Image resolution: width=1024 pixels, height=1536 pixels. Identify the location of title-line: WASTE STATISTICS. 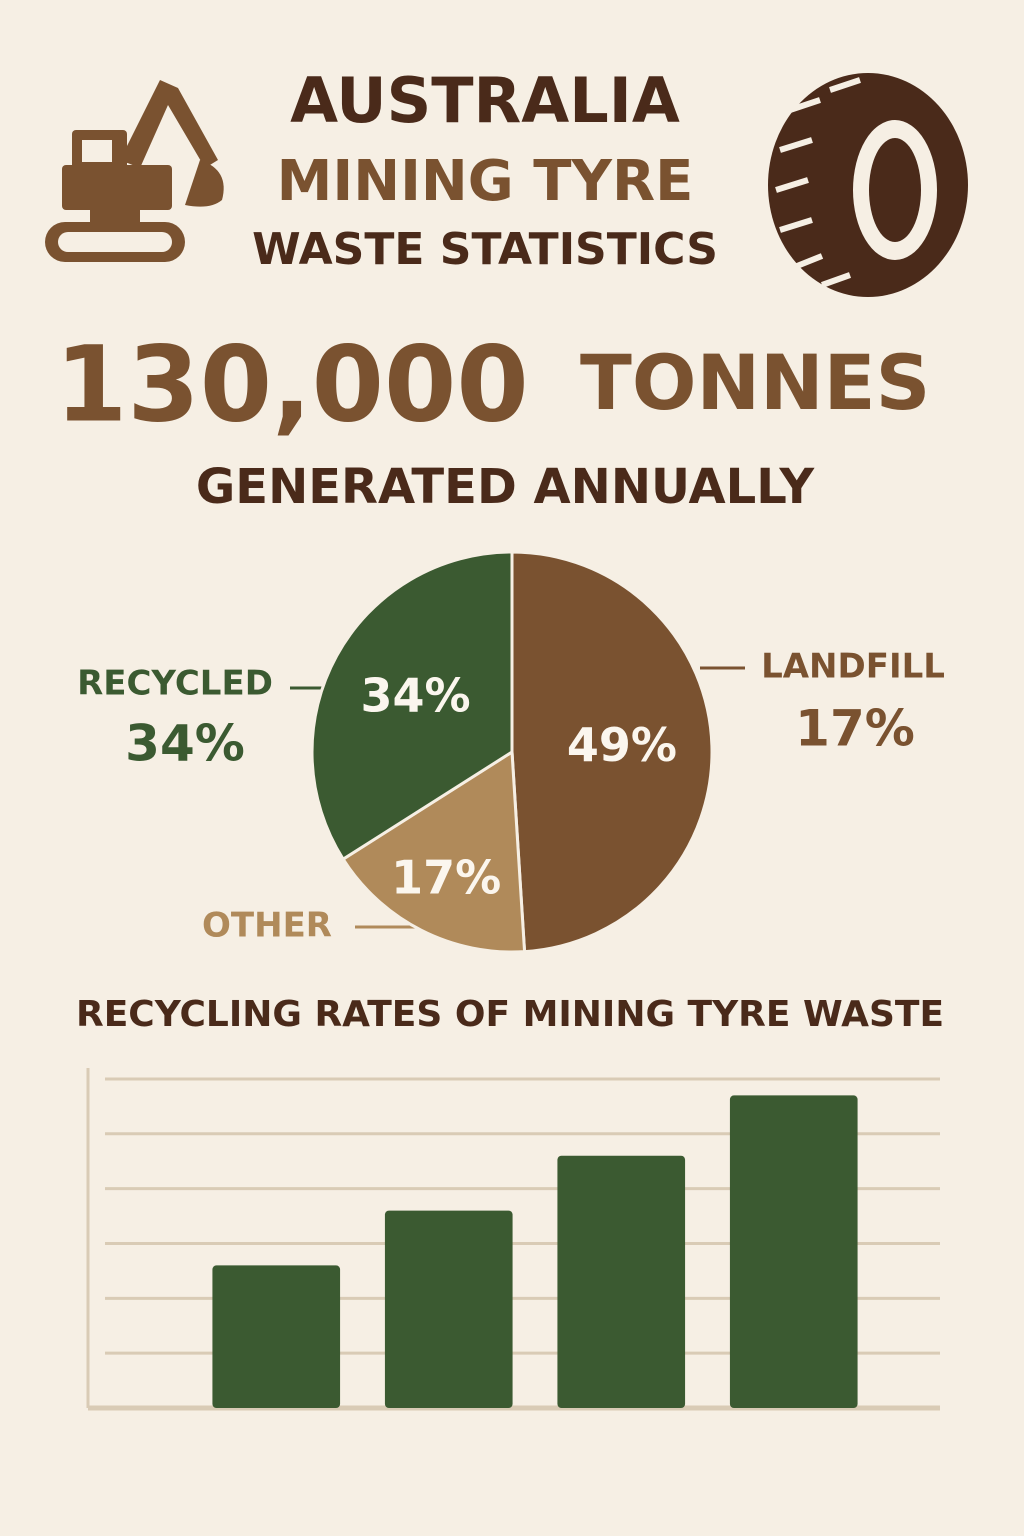
(485, 249).